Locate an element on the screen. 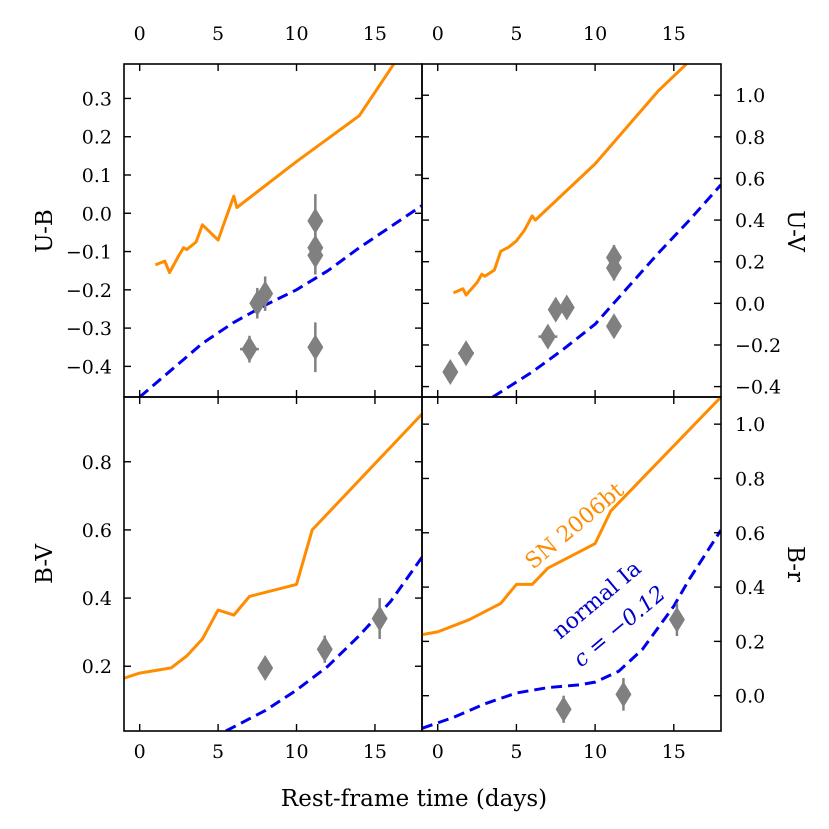 The image size is (829, 829). y-tick-label: −0.3 is located at coordinates (89, 329).